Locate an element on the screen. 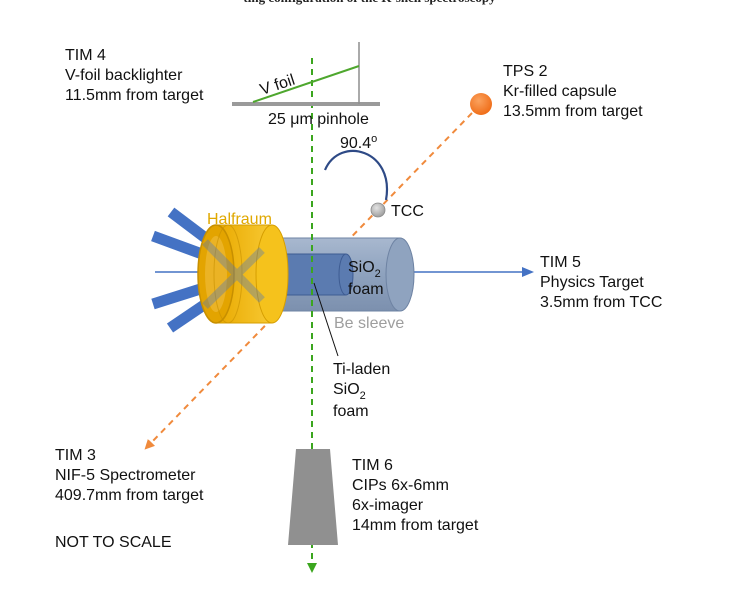  tim4-distance: 11.5mm from target is located at coordinates (134, 95).